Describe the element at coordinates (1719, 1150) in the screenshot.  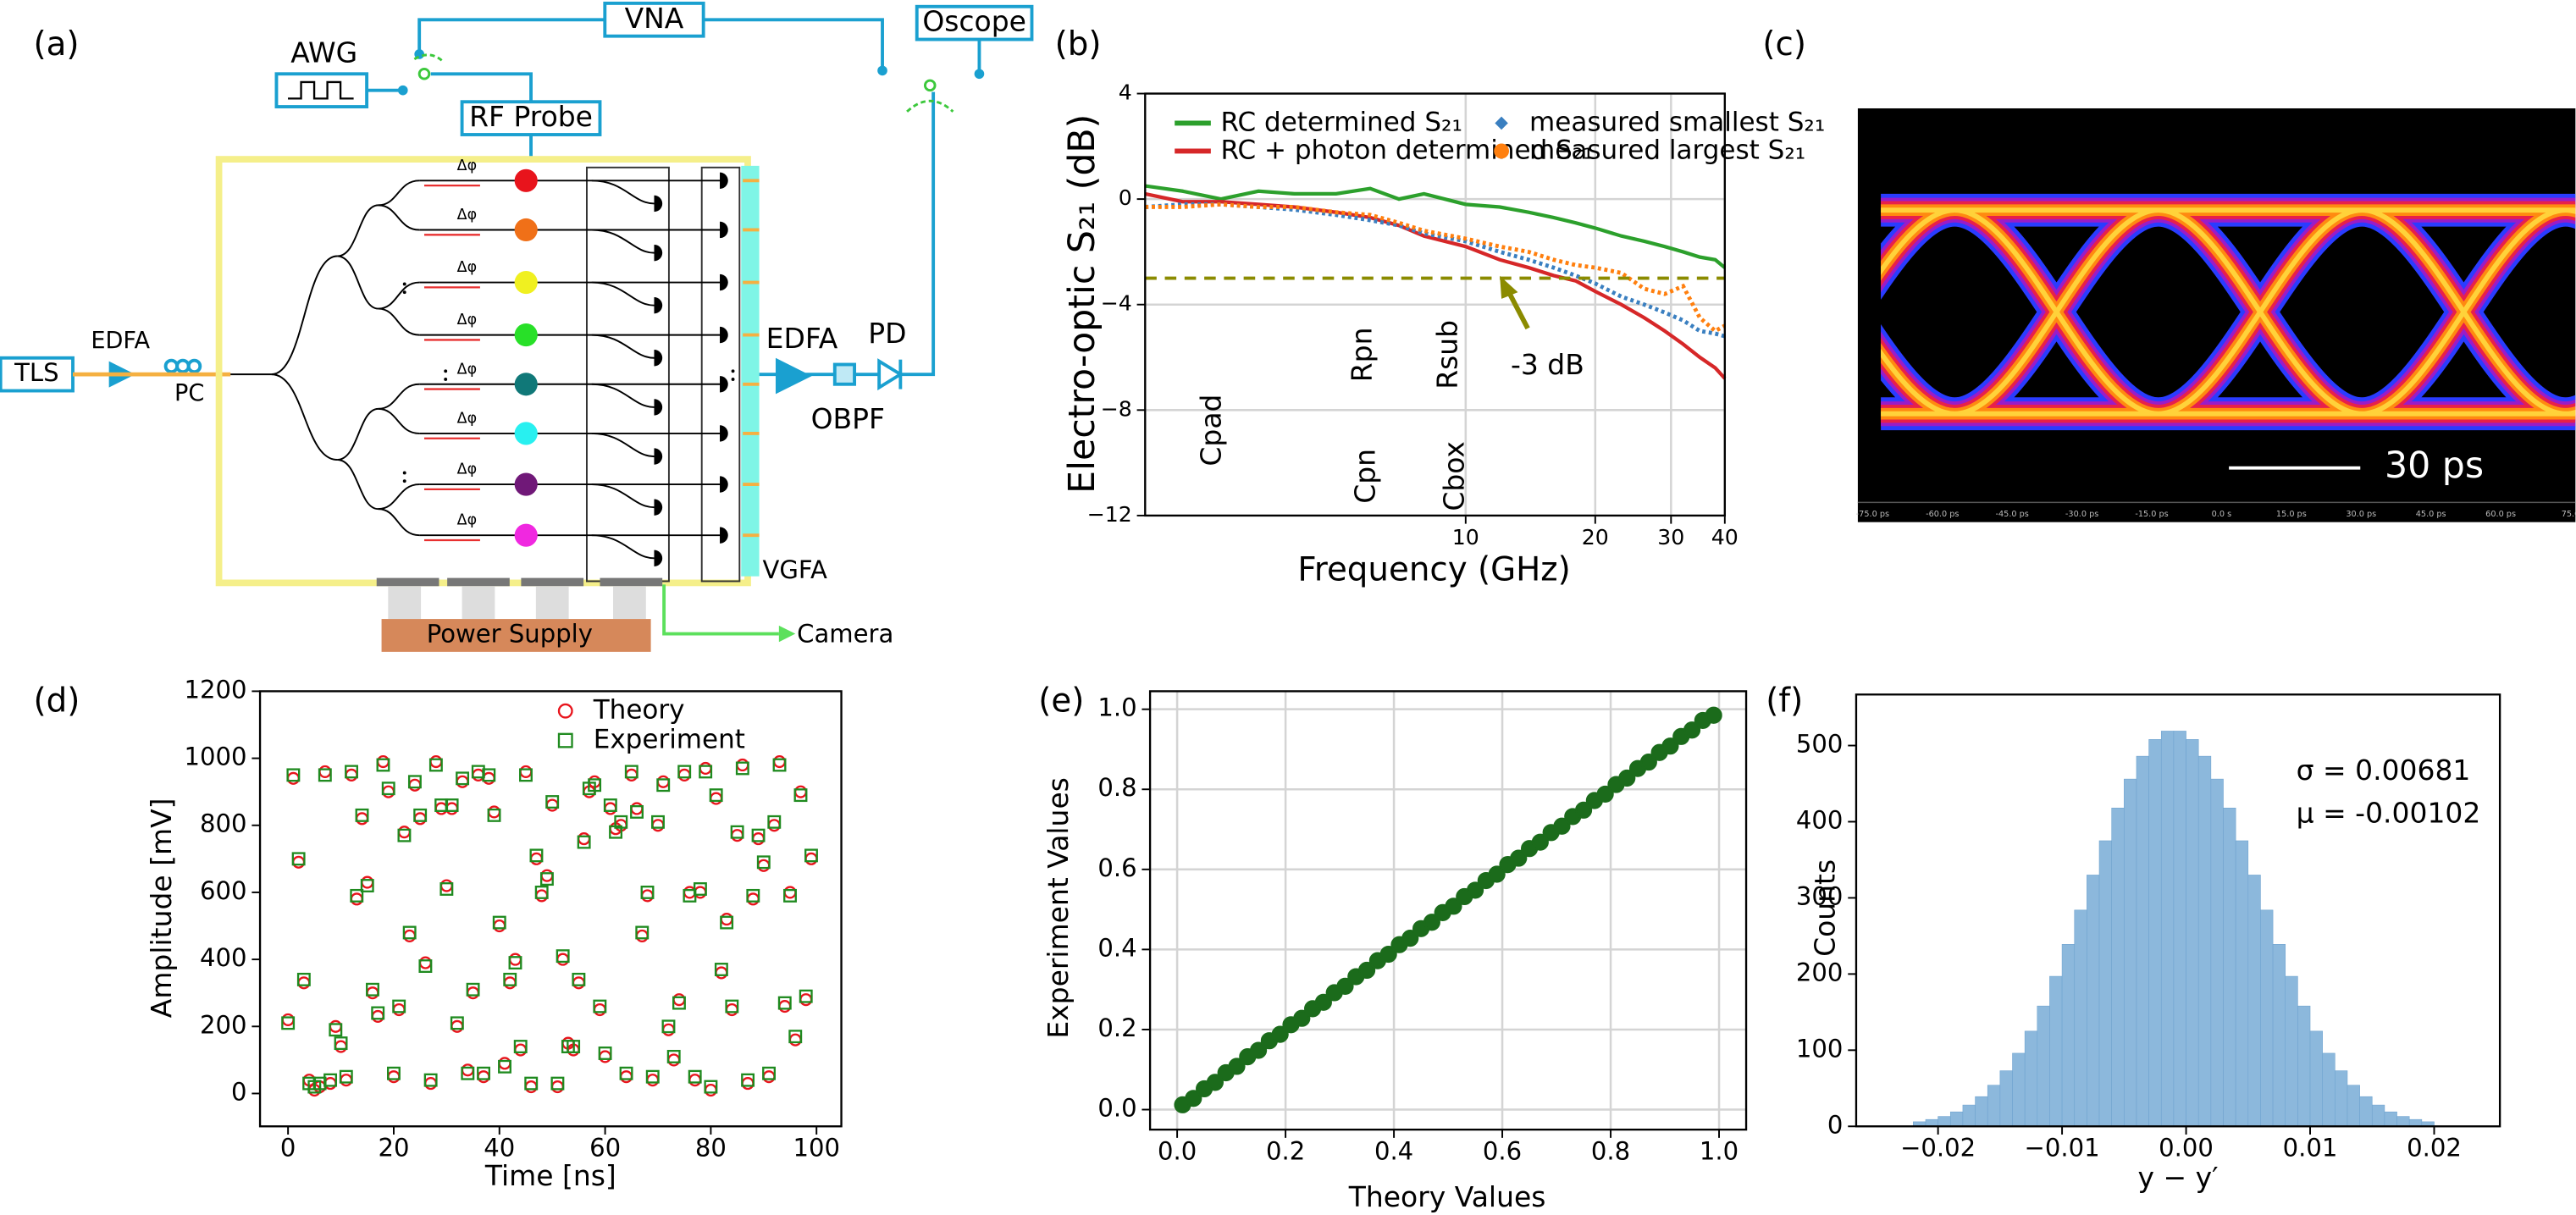
I see `x-tick-label: 1.0` at that location.